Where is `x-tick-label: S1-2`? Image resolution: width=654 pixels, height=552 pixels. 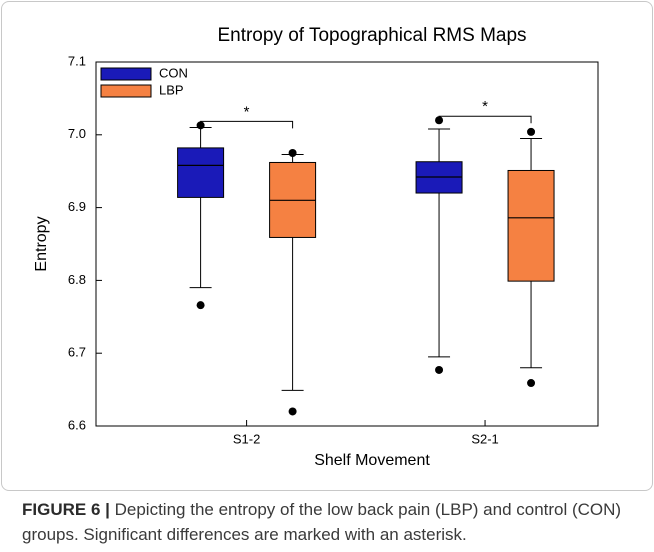
x-tick-label: S1-2 is located at coordinates (246, 438).